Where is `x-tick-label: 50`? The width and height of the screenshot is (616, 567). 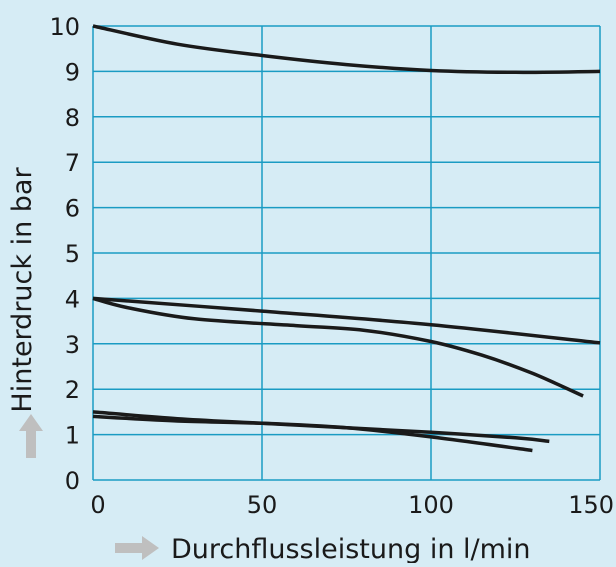
x-tick-label: 50 is located at coordinates (262, 505).